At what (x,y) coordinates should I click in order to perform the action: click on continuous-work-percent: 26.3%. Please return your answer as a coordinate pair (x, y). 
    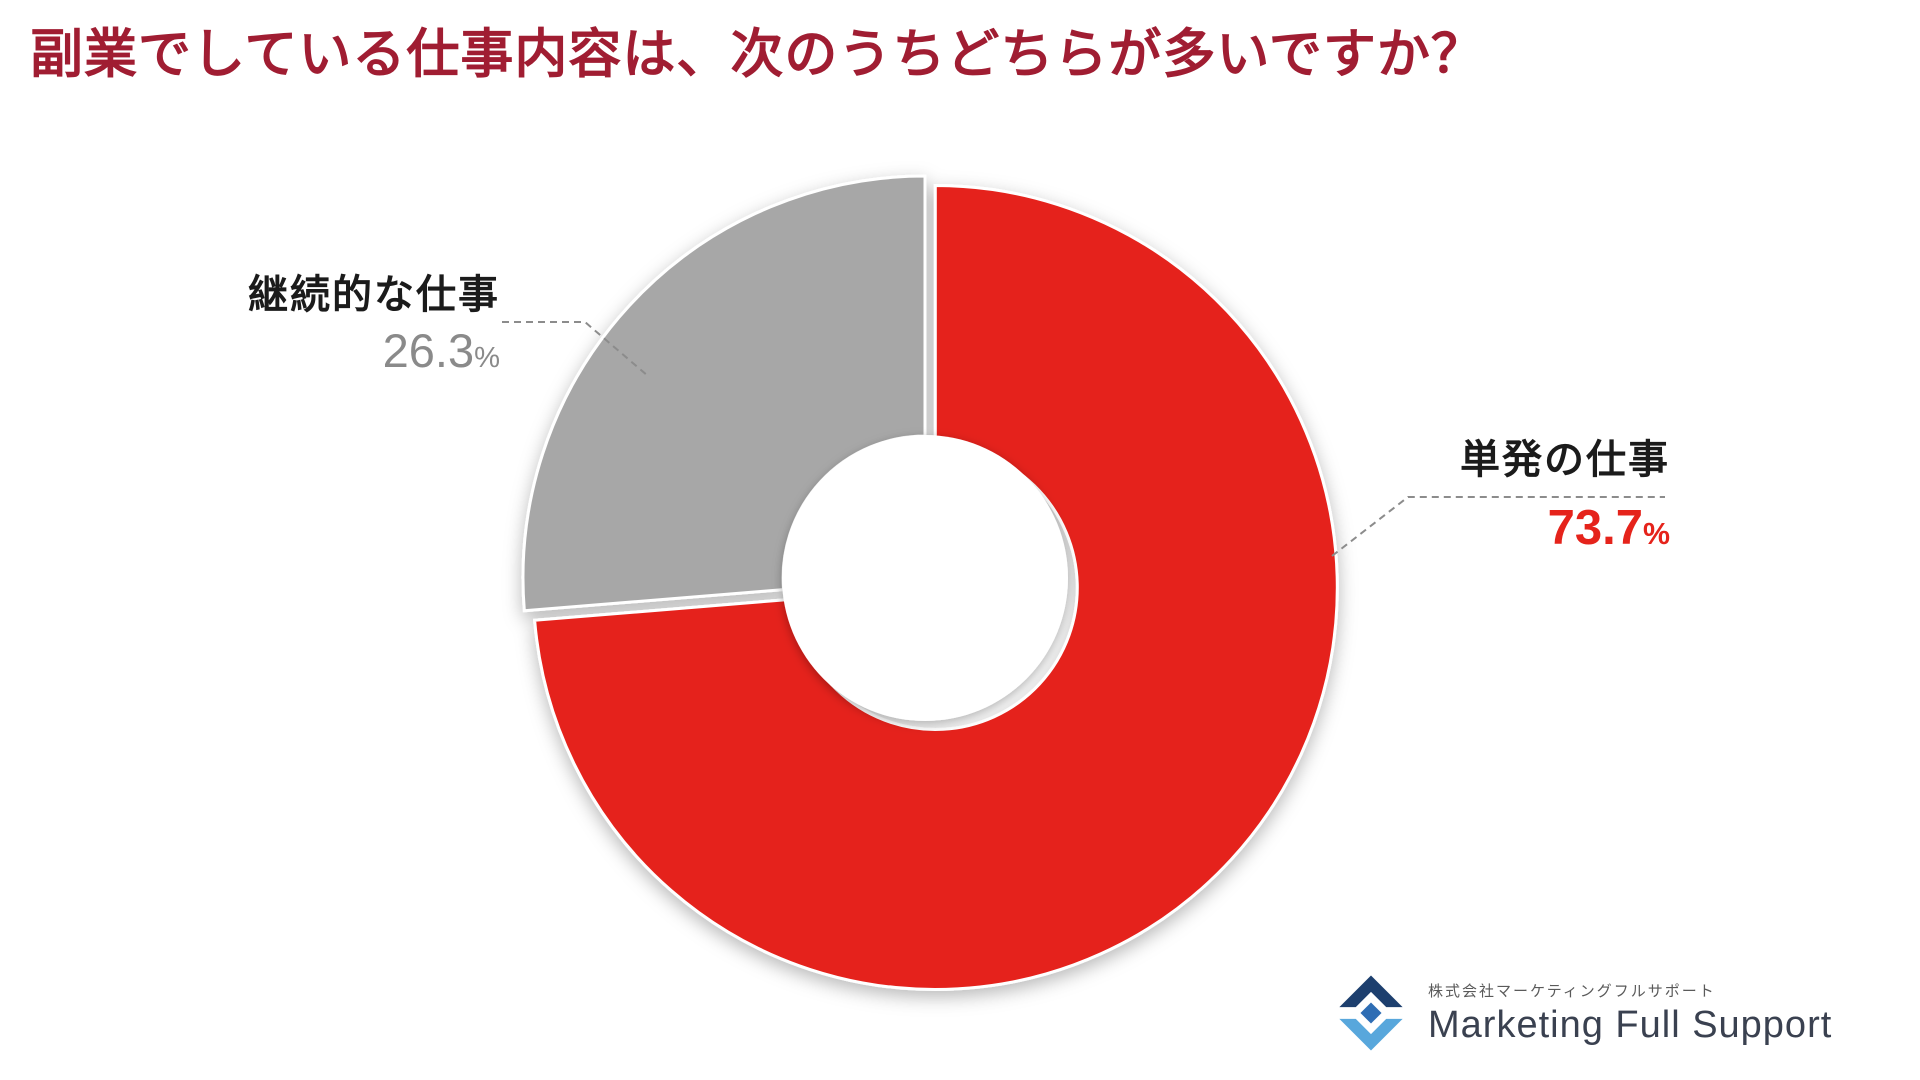
    Looking at the image, I should click on (325, 350).